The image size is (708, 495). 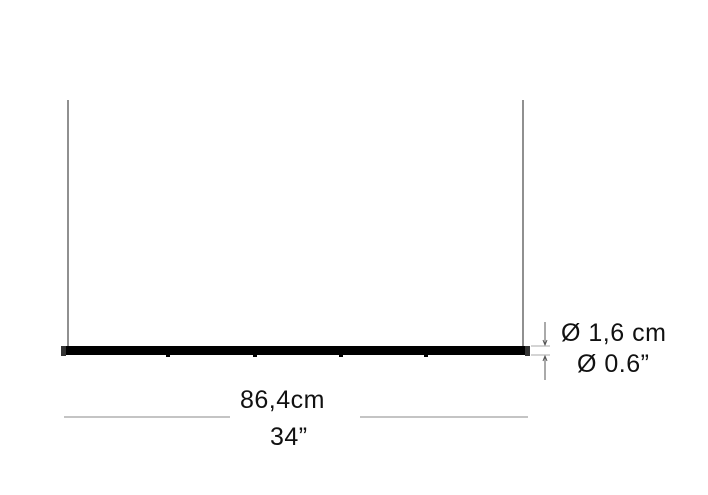 I want to click on lamp-bar, so click(x=295, y=350).